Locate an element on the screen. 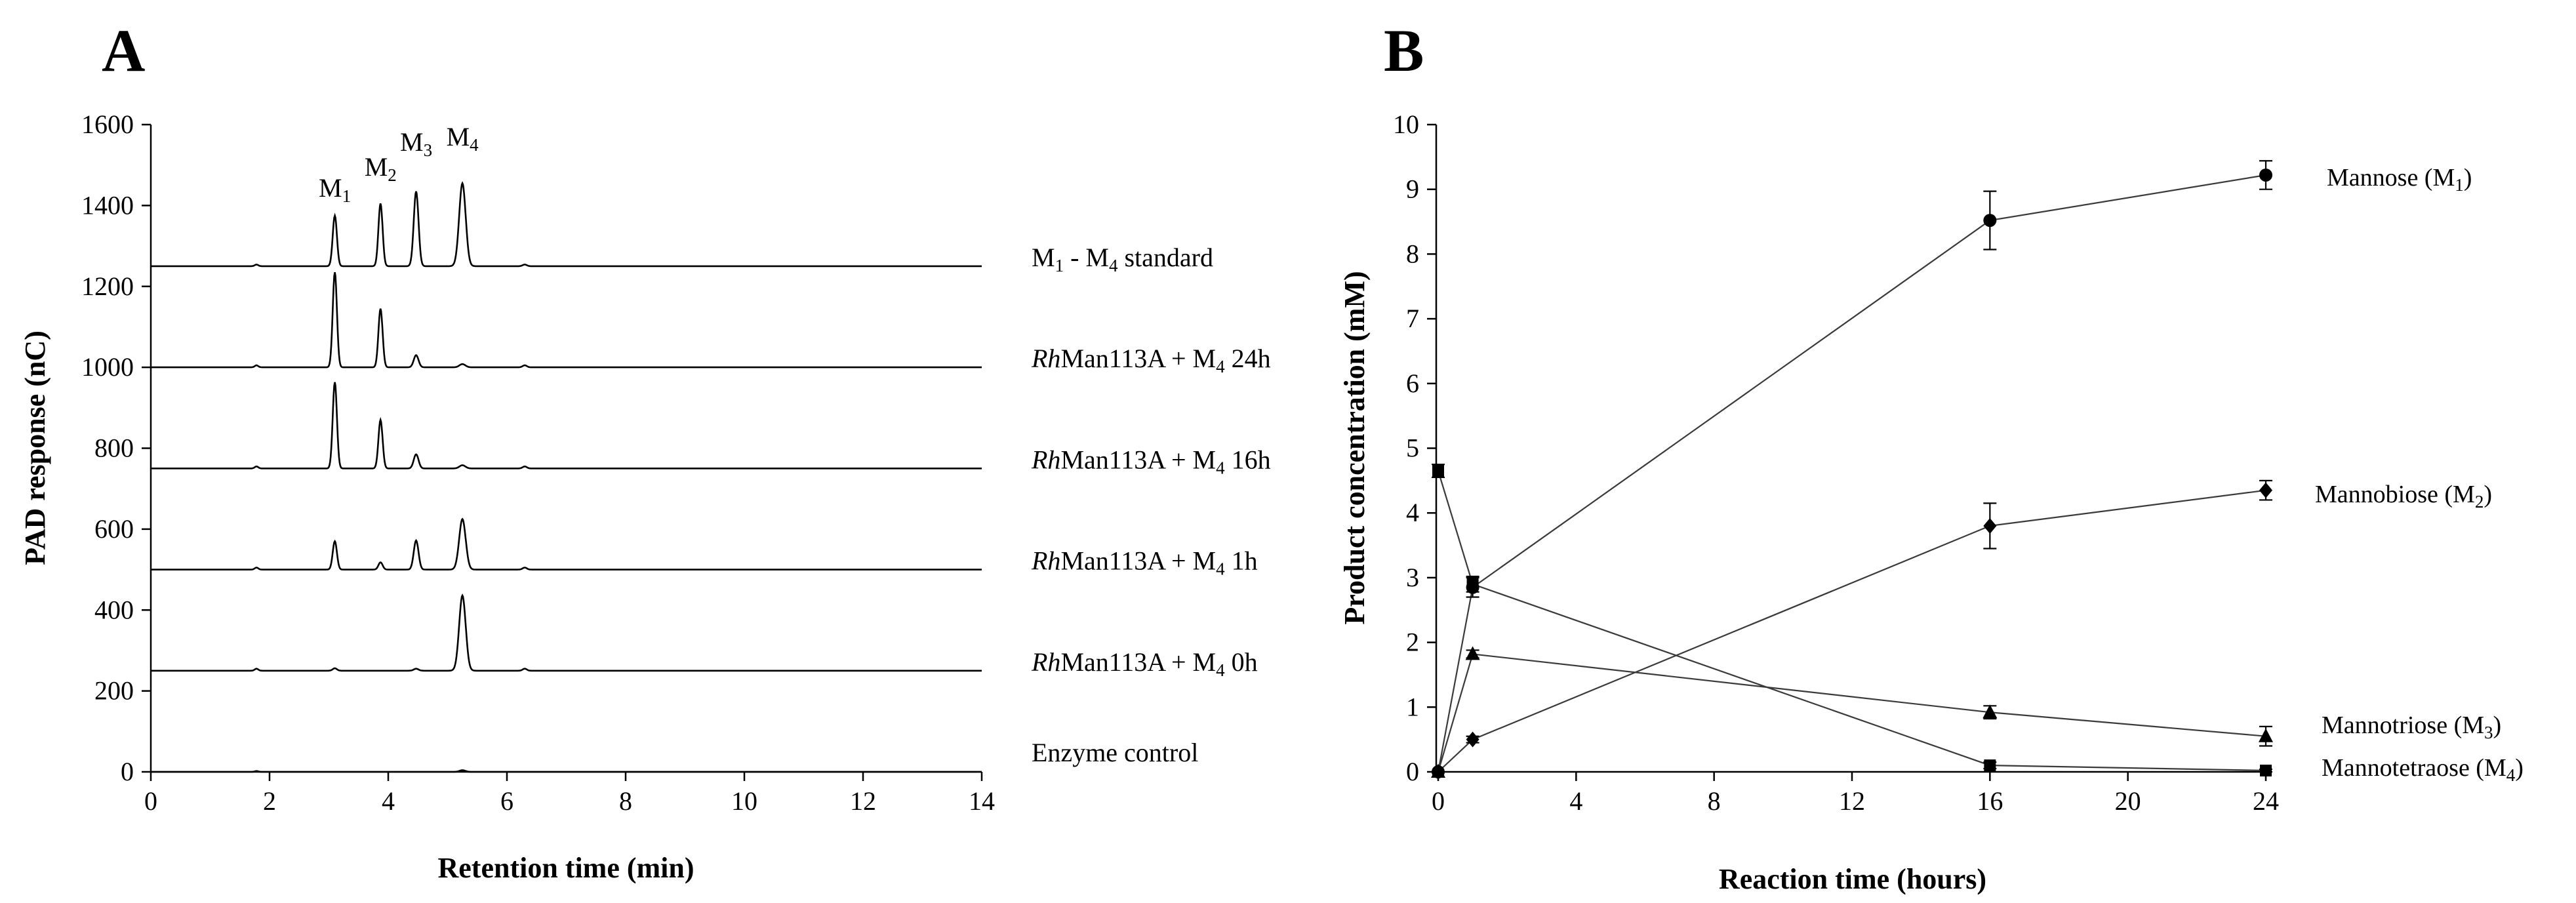  y-tick-label: 200 is located at coordinates (114, 691).